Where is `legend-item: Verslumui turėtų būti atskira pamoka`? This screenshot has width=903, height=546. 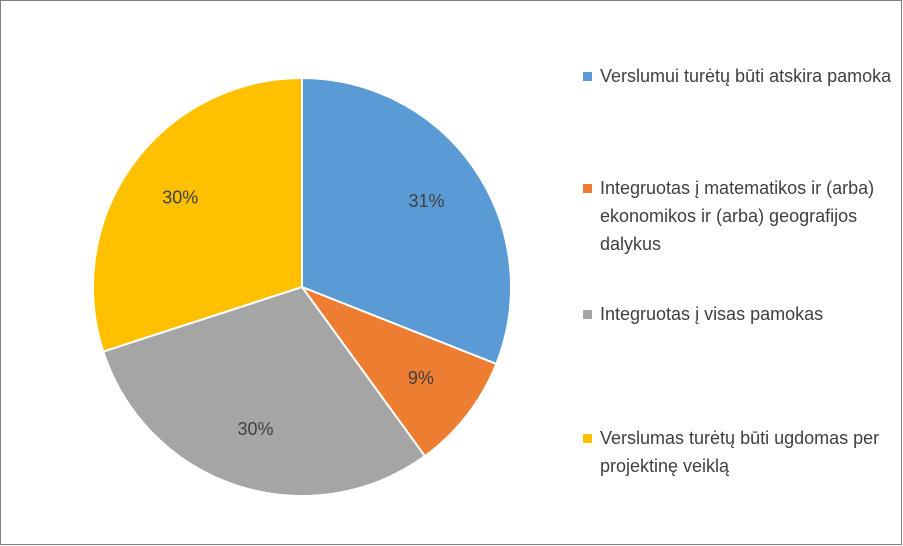 legend-item: Verslumui turėtų būti atskira pamoka is located at coordinates (739, 76).